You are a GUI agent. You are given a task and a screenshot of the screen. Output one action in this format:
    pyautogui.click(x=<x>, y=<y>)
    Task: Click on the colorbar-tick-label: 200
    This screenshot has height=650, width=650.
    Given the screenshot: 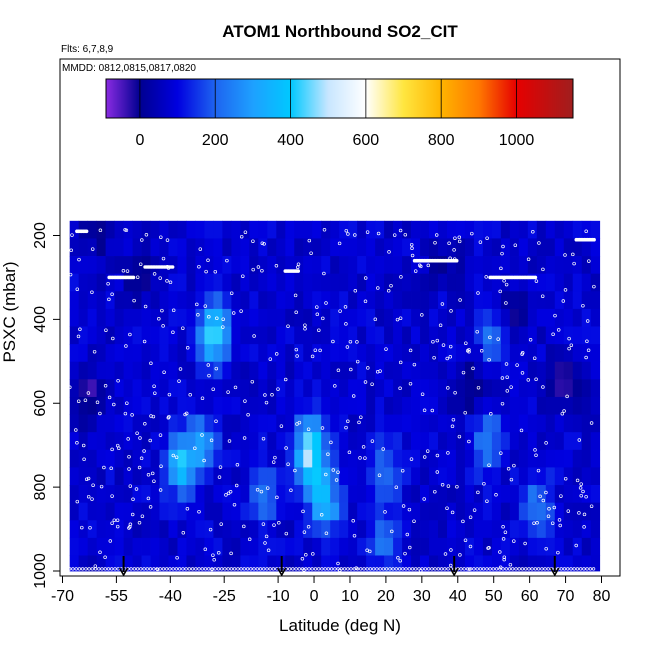 What is the action you would take?
    pyautogui.click(x=215, y=140)
    